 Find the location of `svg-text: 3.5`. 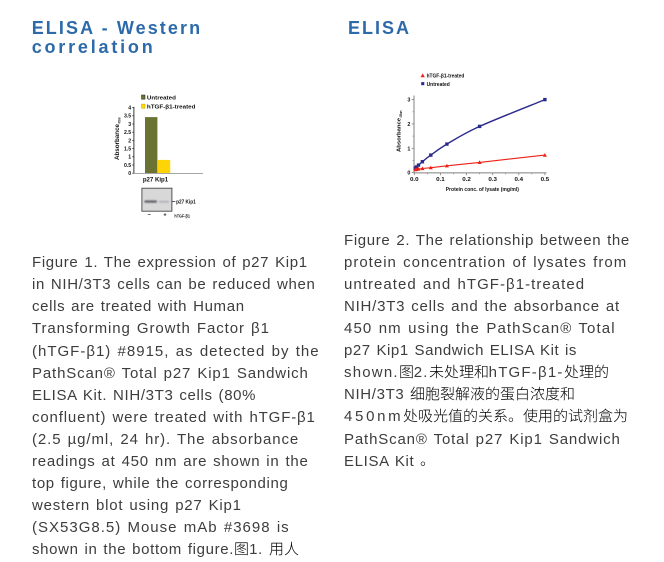

svg-text: 3.5 is located at coordinates (127, 117).